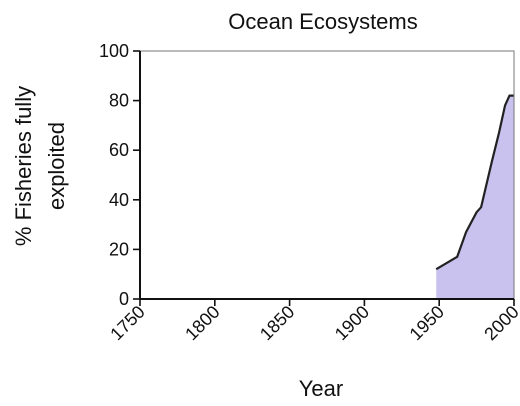 The width and height of the screenshot is (520, 406). Describe the element at coordinates (427, 323) in the screenshot. I see `x-tick-label: 1950` at that location.